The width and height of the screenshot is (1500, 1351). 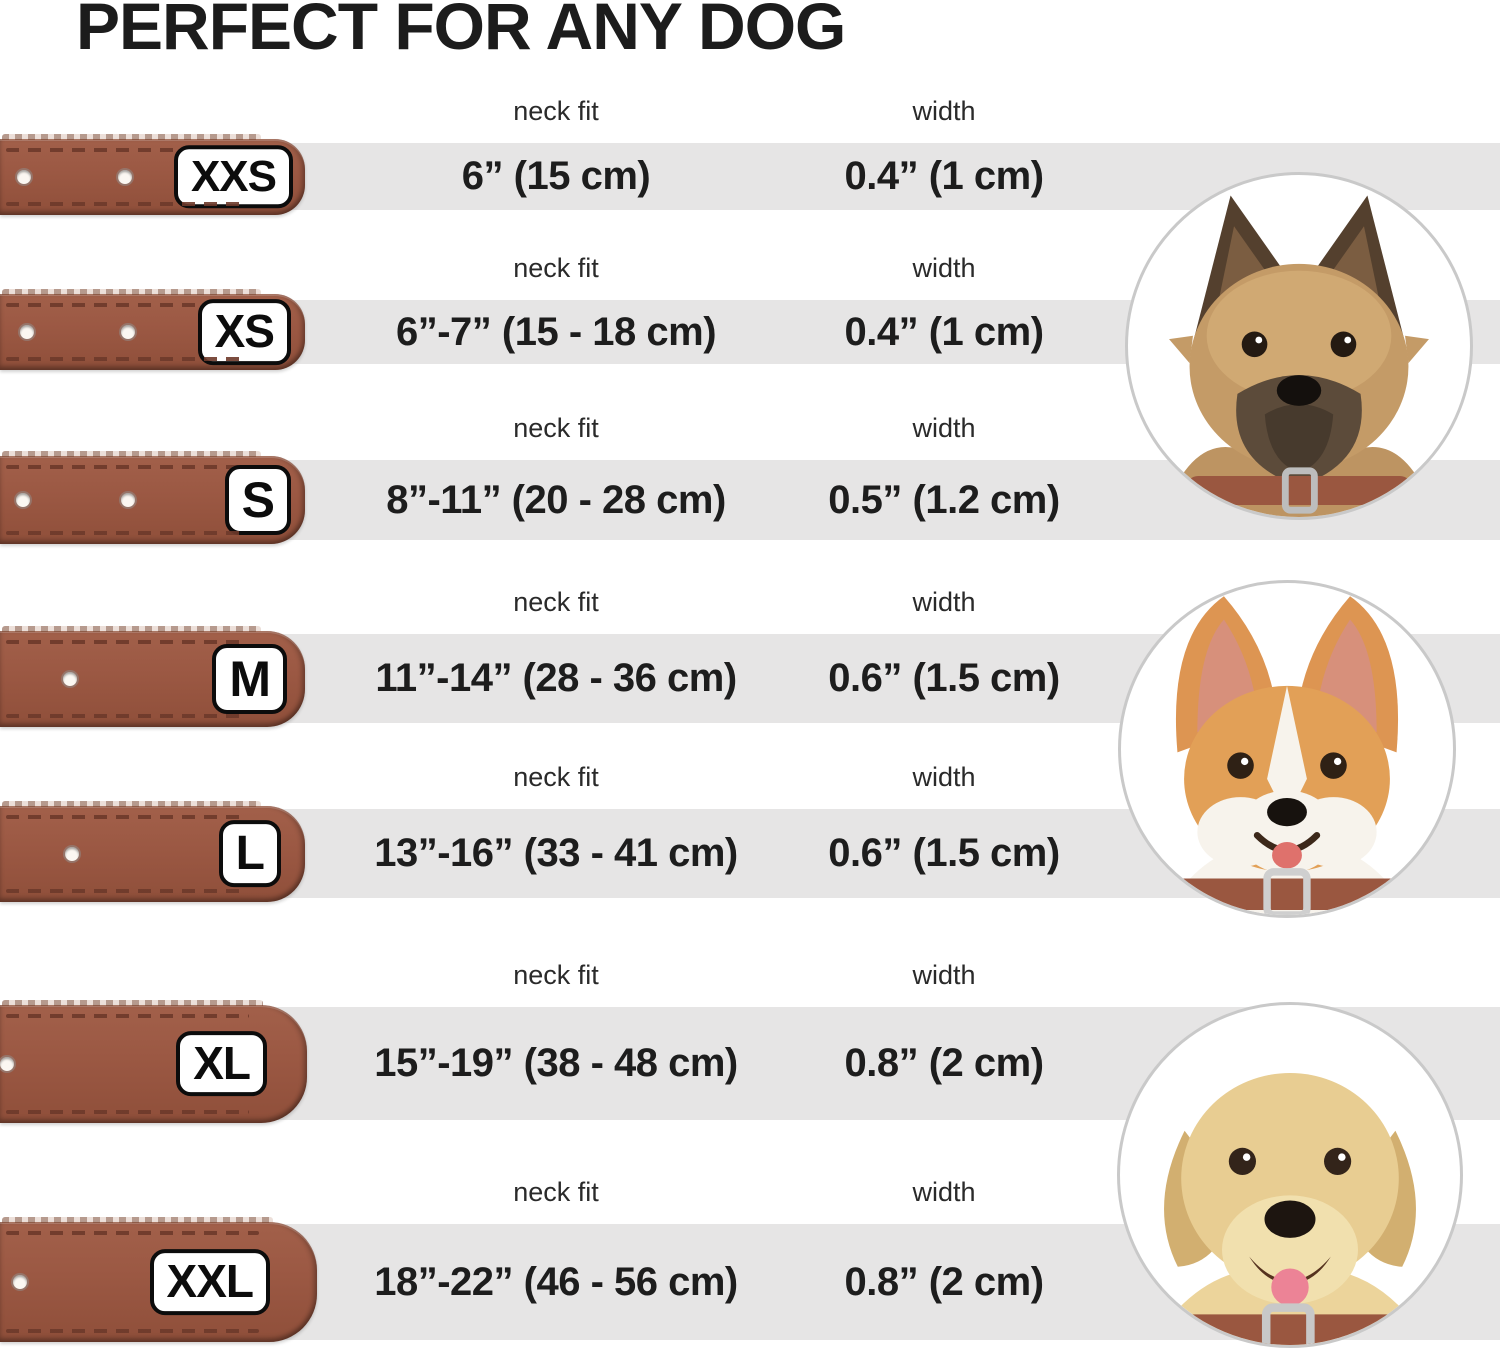 I want to click on size-badge: L, so click(x=249, y=853).